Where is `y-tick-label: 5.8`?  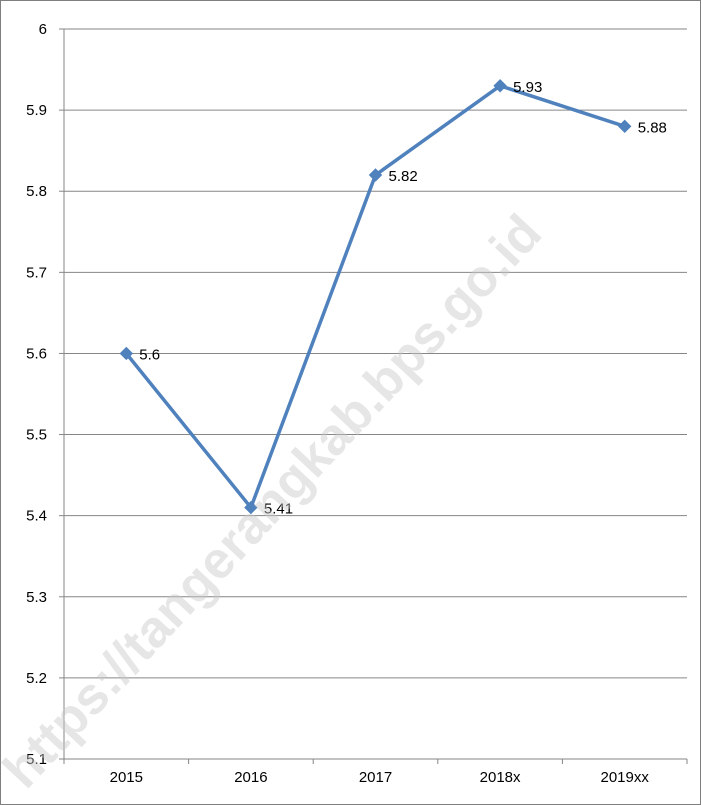 y-tick-label: 5.8 is located at coordinates (36, 191).